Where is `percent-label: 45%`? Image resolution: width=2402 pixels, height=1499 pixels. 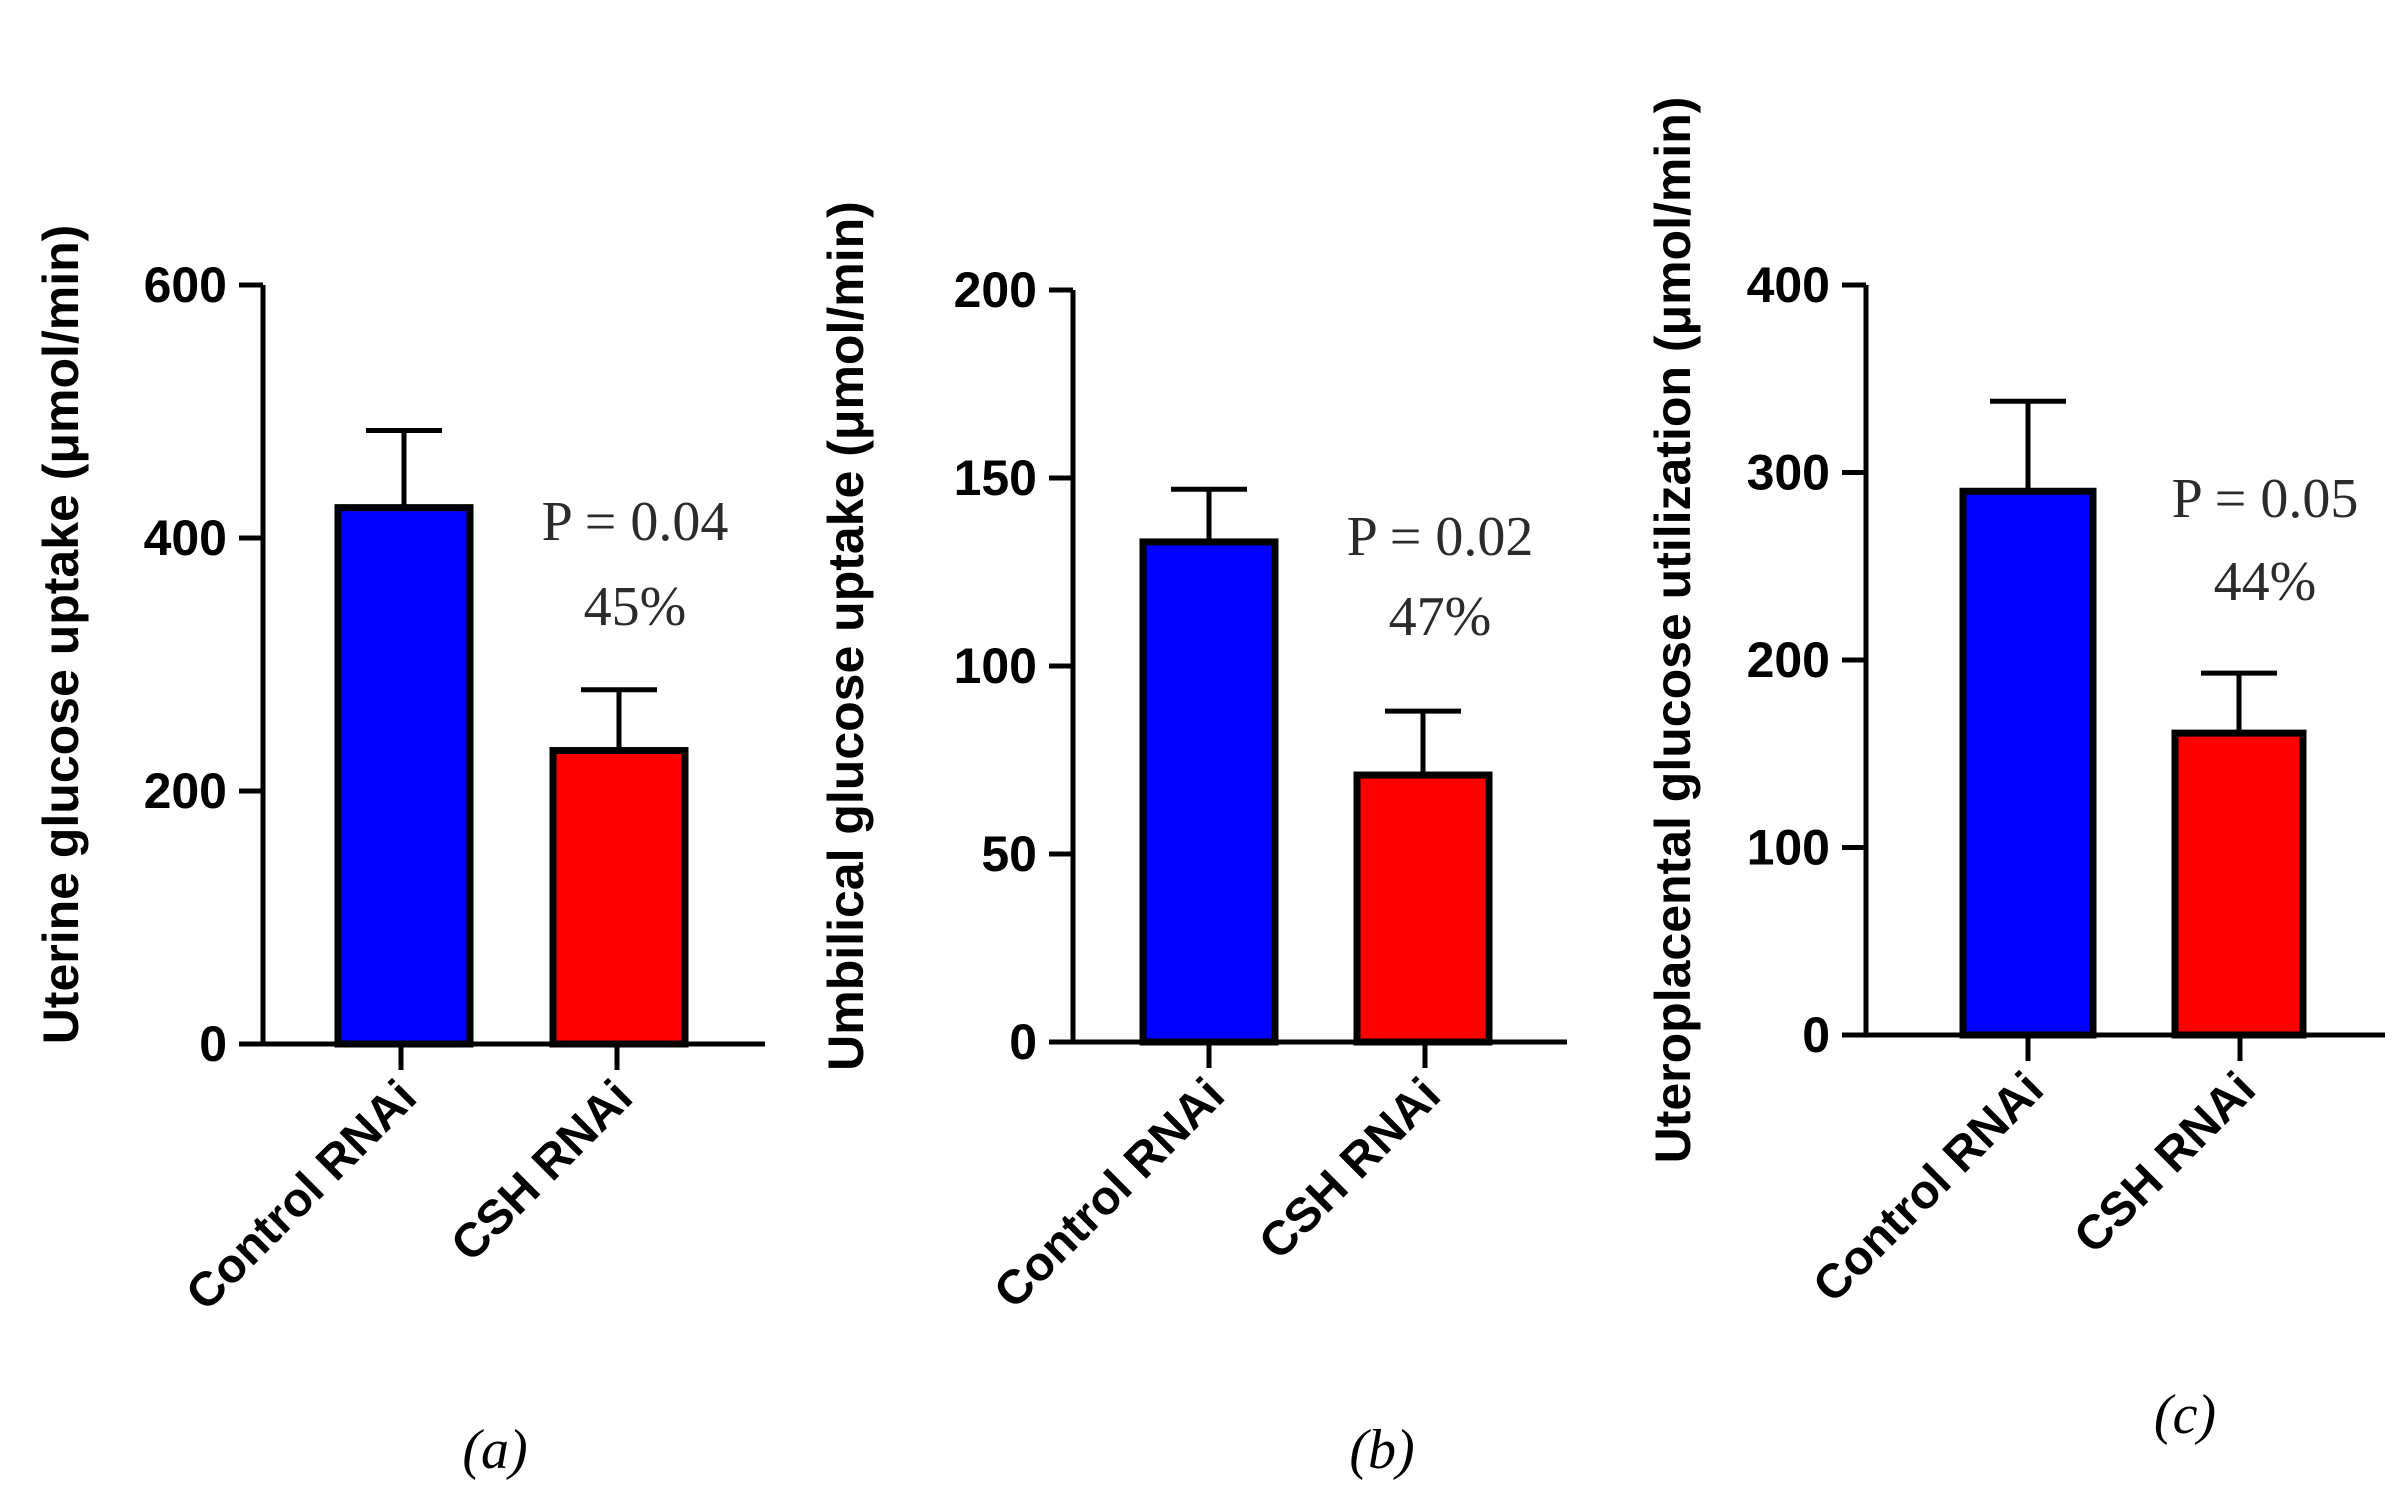 percent-label: 45% is located at coordinates (635, 607).